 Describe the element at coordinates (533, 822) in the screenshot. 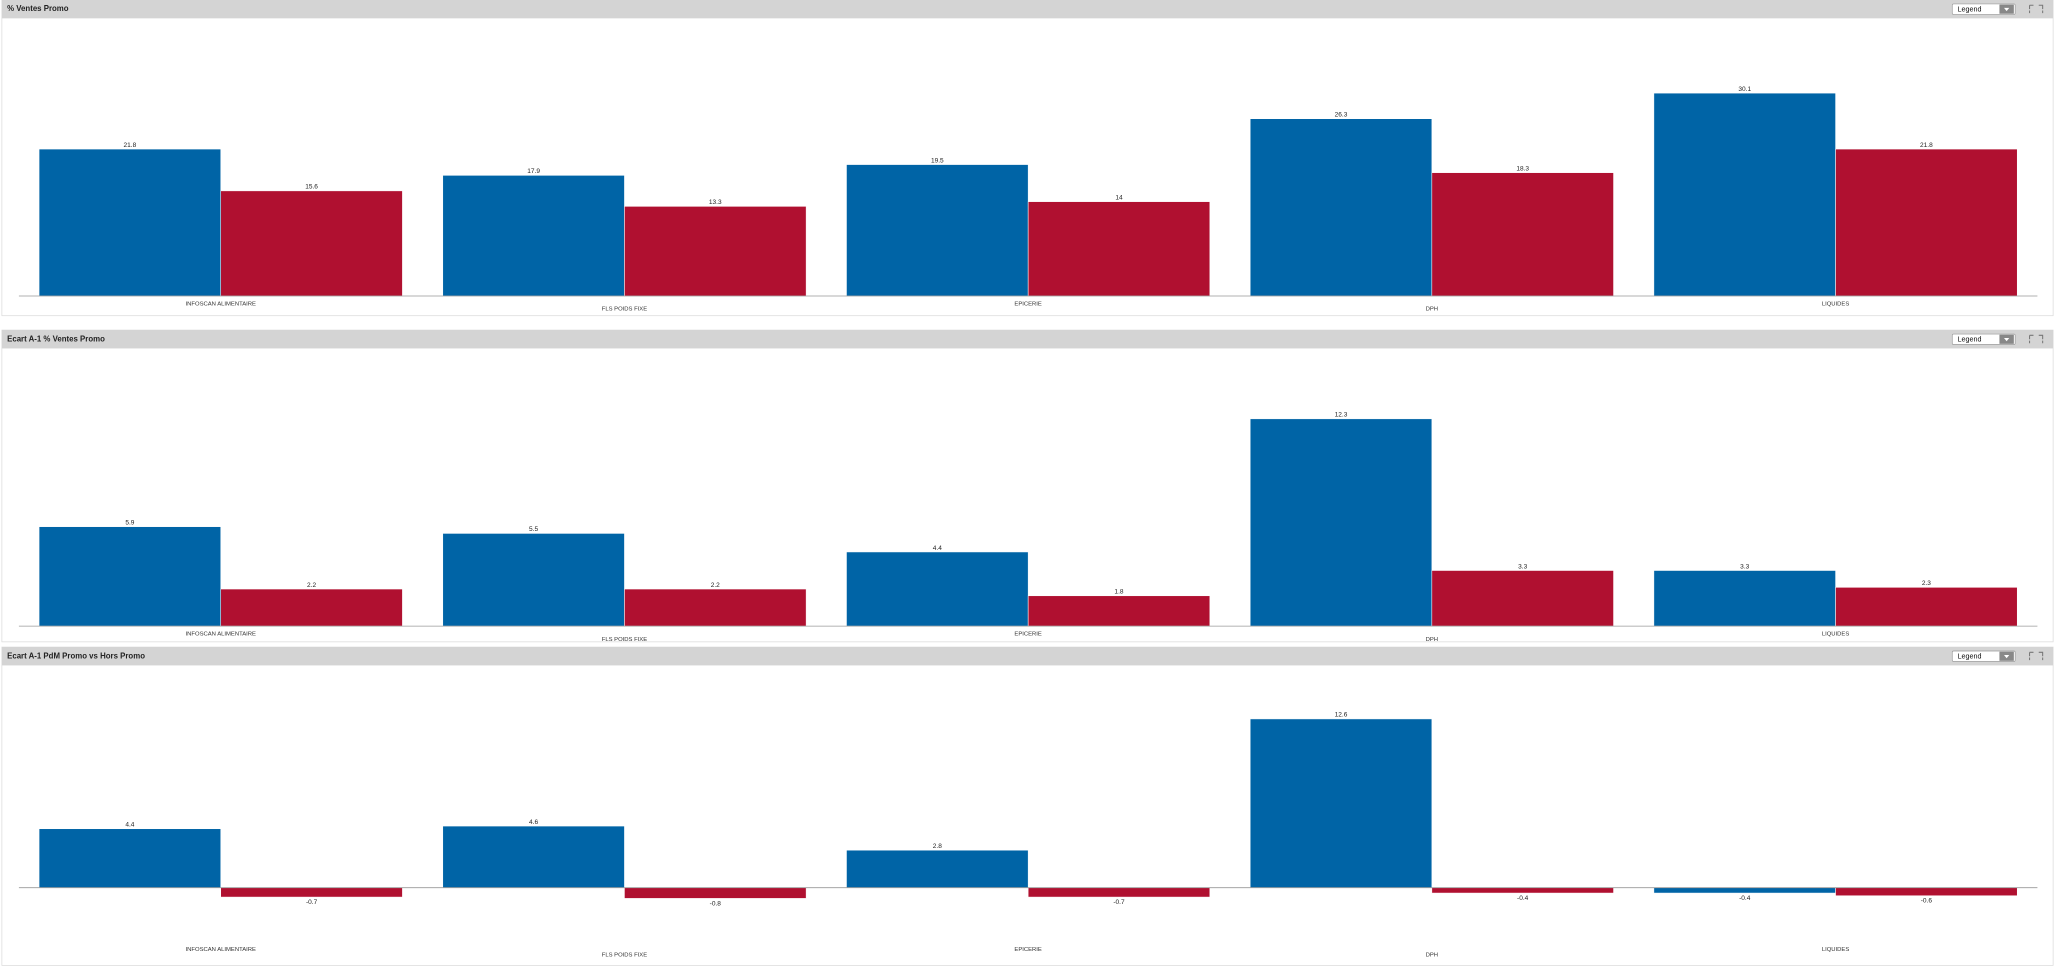

I see `value-label: 4.6` at that location.